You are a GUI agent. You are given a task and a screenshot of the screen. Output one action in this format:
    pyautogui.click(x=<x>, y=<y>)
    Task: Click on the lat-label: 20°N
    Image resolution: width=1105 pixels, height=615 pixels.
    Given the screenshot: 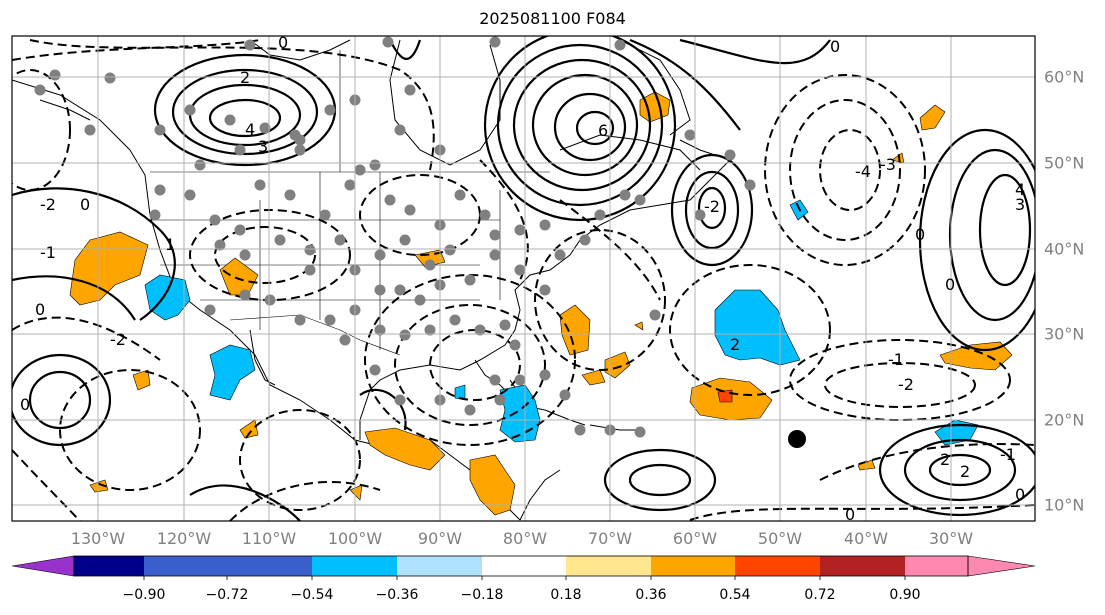 What is the action you would take?
    pyautogui.click(x=1064, y=420)
    